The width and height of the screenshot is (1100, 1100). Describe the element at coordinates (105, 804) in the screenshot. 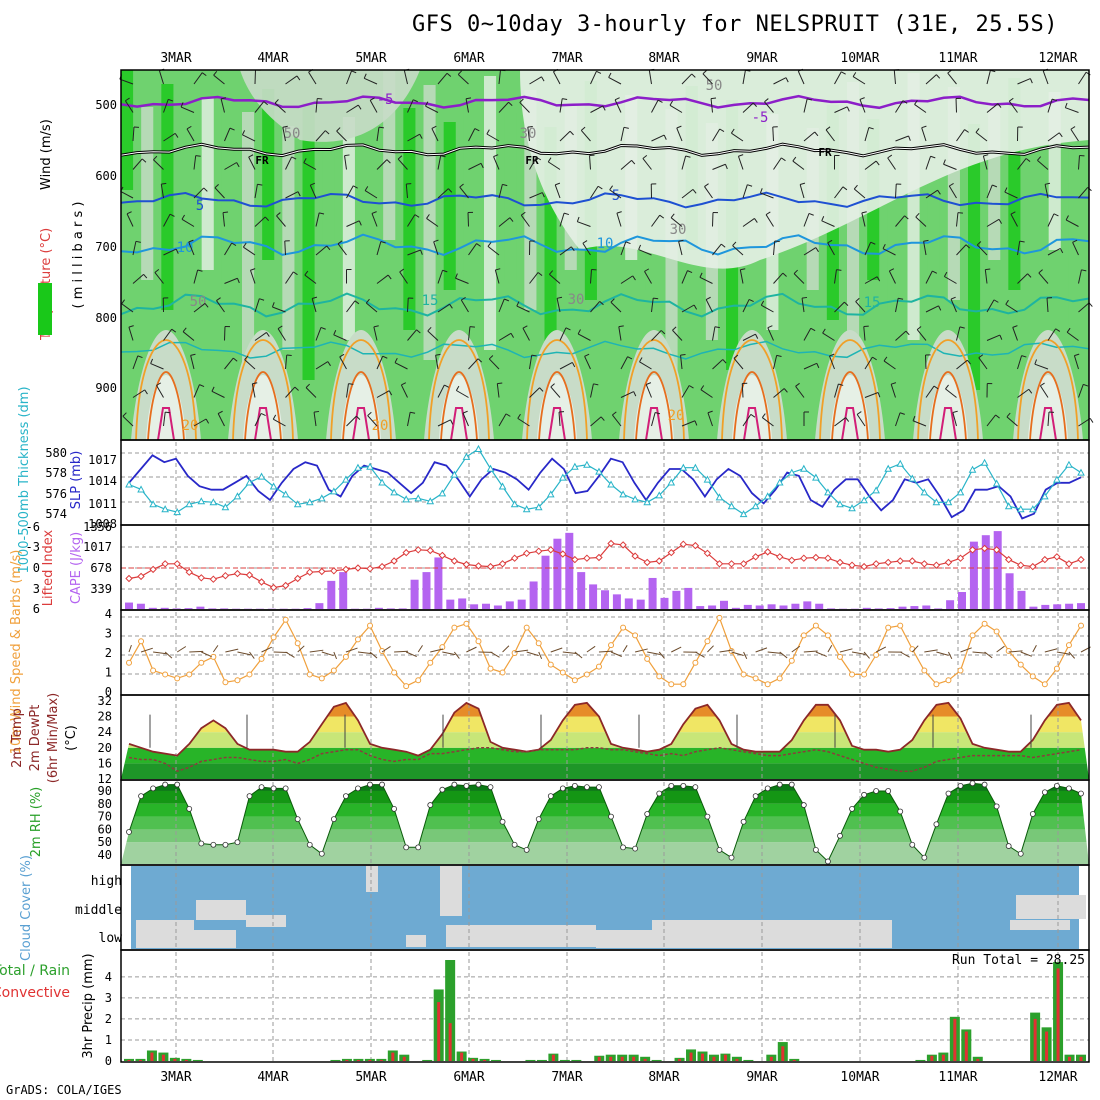

I see `rh-tick-label: 80` at that location.